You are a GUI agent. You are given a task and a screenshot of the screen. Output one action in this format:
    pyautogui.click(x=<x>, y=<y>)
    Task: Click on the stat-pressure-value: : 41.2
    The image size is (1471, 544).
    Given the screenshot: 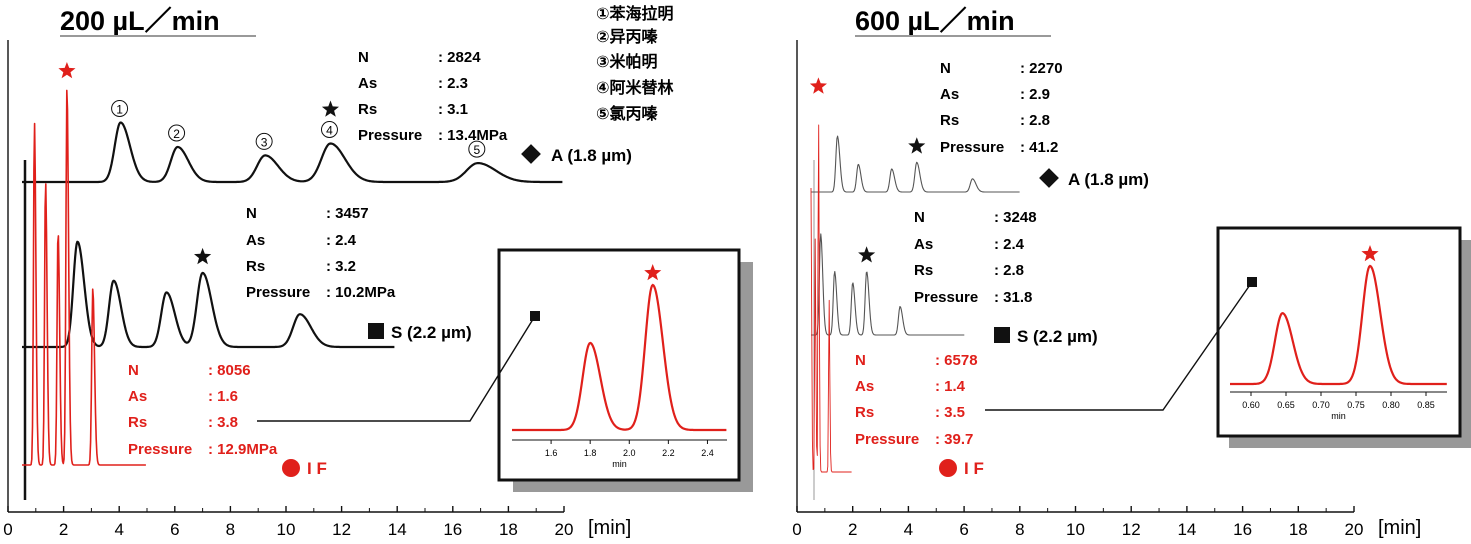 What is the action you would take?
    pyautogui.click(x=1039, y=147)
    